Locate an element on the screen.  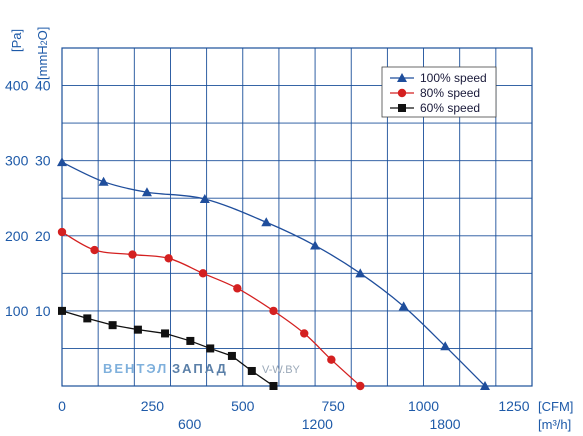
series-line is located at coordinates (167, 348).